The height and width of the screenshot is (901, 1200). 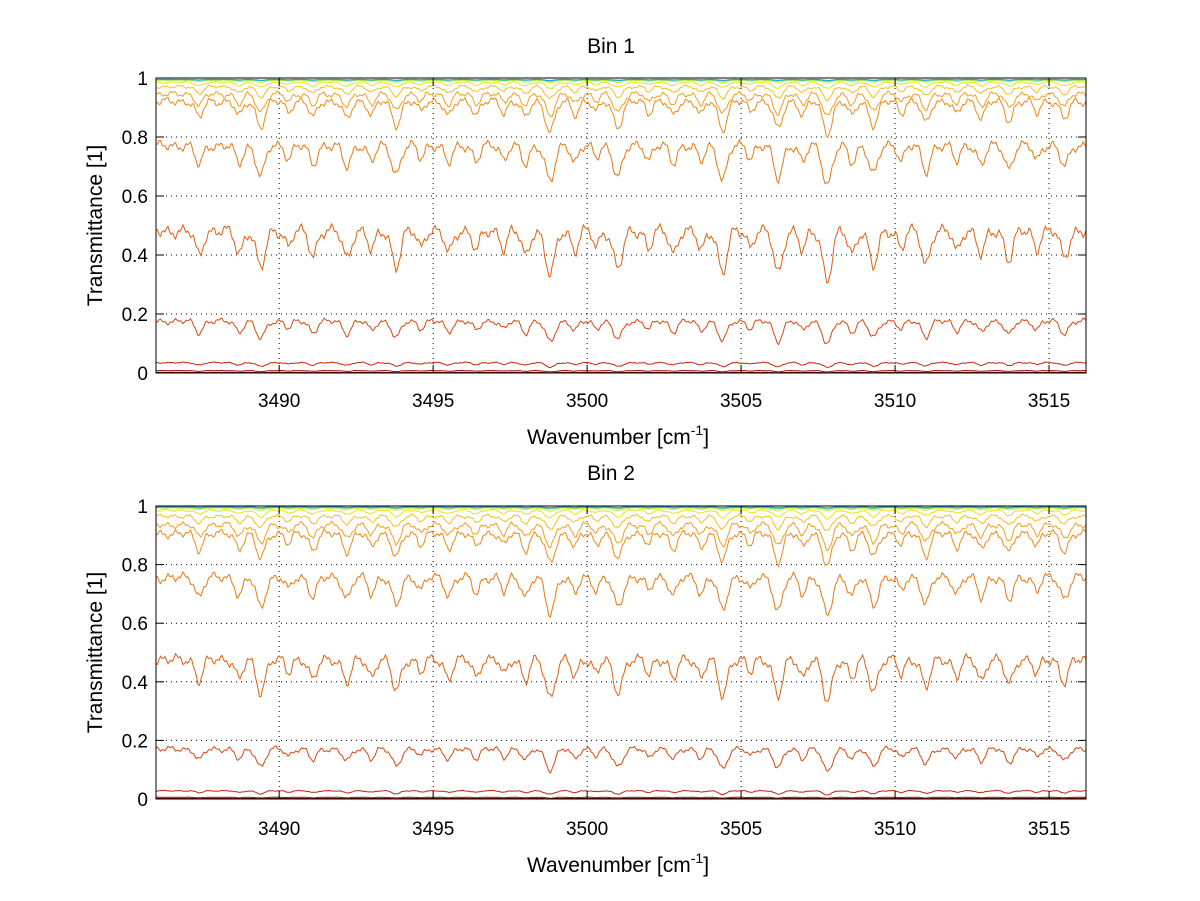 What do you see at coordinates (611, 473) in the screenshot?
I see `chart-title: Bin 2` at bounding box center [611, 473].